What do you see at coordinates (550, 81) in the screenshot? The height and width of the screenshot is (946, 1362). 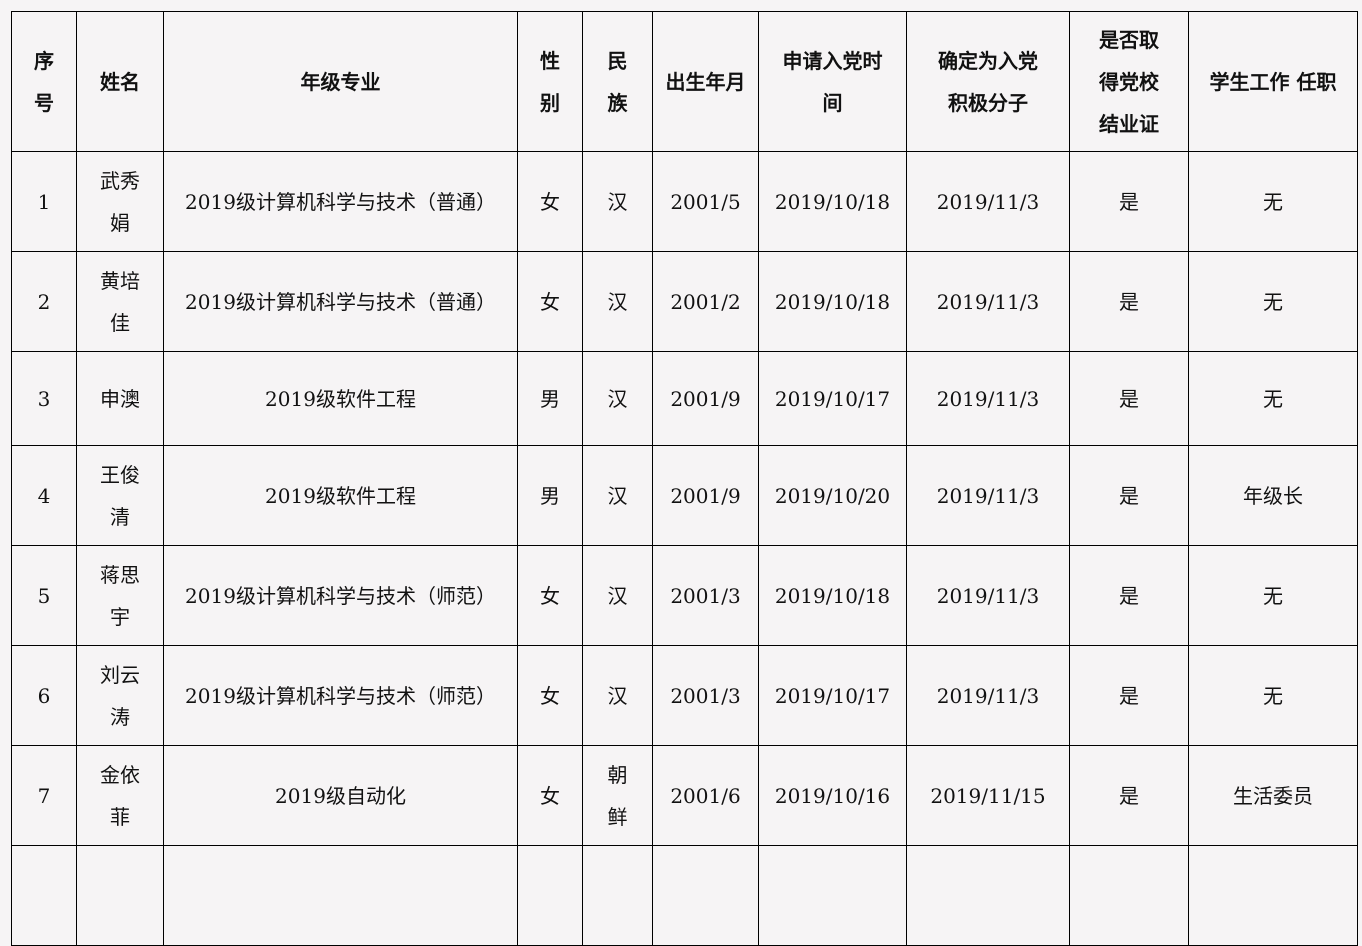 I see `header-gender: 性别` at bounding box center [550, 81].